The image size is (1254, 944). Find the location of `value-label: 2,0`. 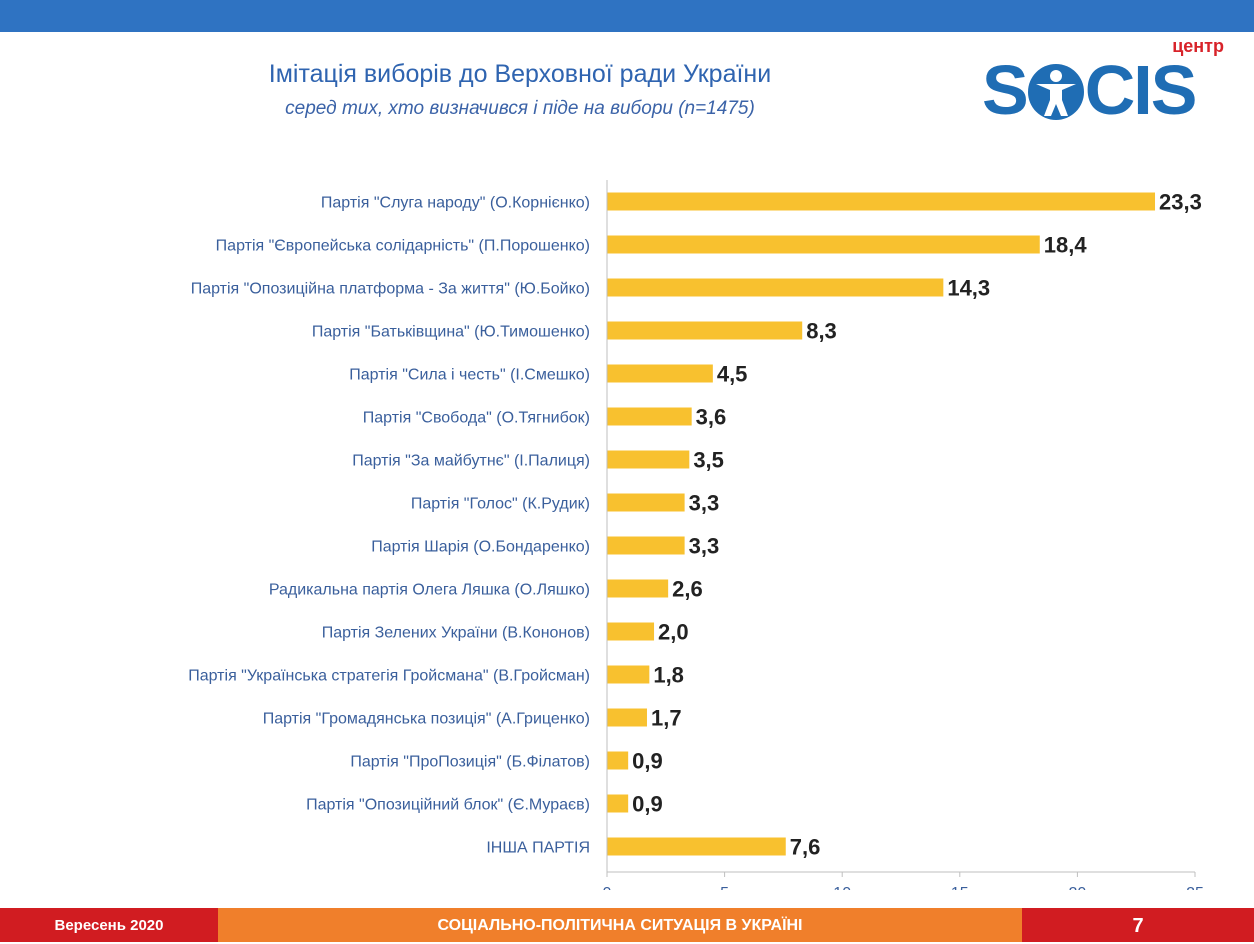

value-label: 2,0 is located at coordinates (673, 632).